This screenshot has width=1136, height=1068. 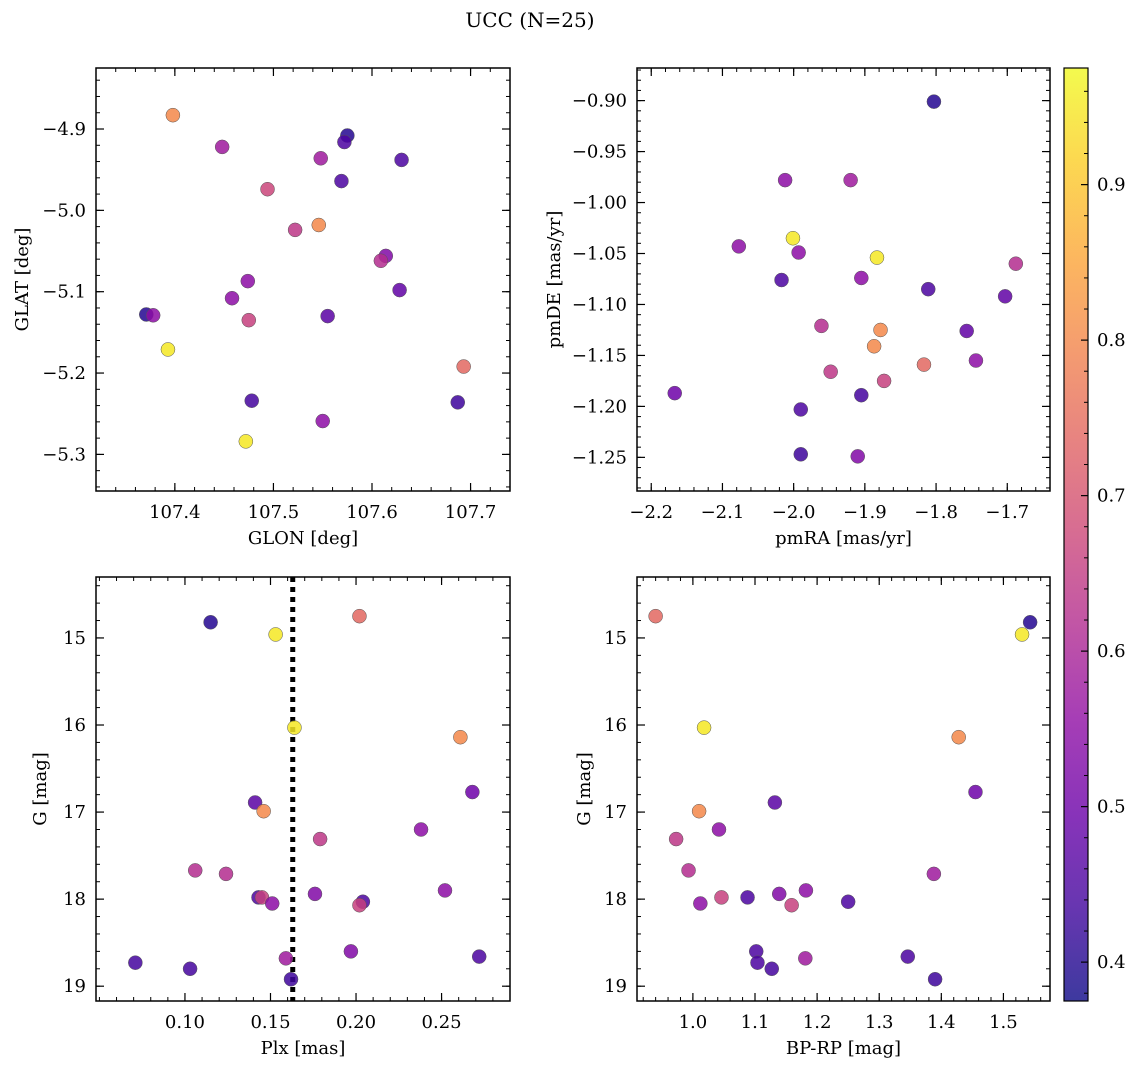 What do you see at coordinates (584, 788) in the screenshot?
I see `y-axis-label: G [mag]` at bounding box center [584, 788].